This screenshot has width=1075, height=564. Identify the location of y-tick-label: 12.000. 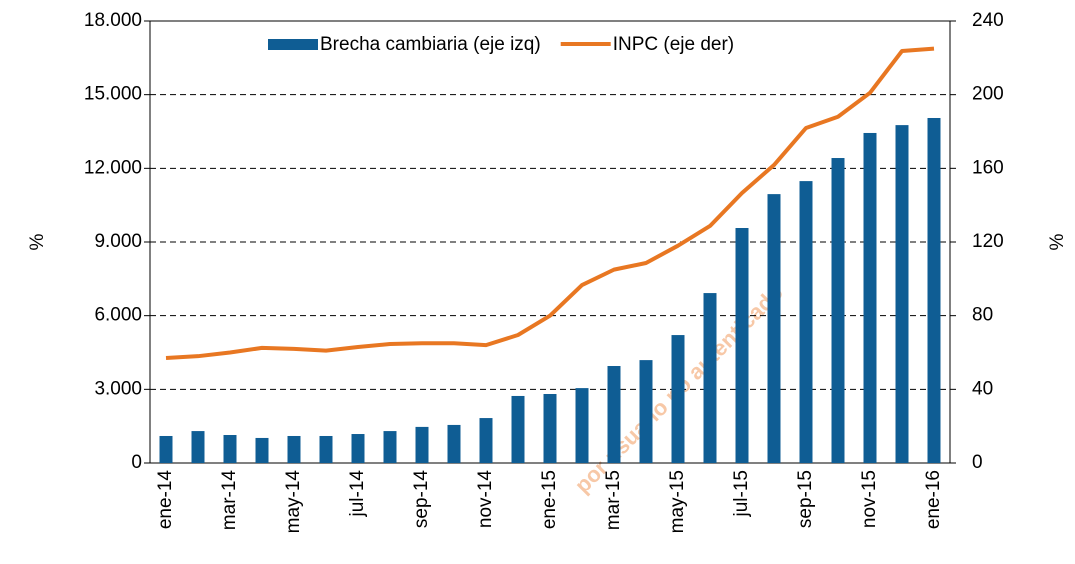
(113, 167).